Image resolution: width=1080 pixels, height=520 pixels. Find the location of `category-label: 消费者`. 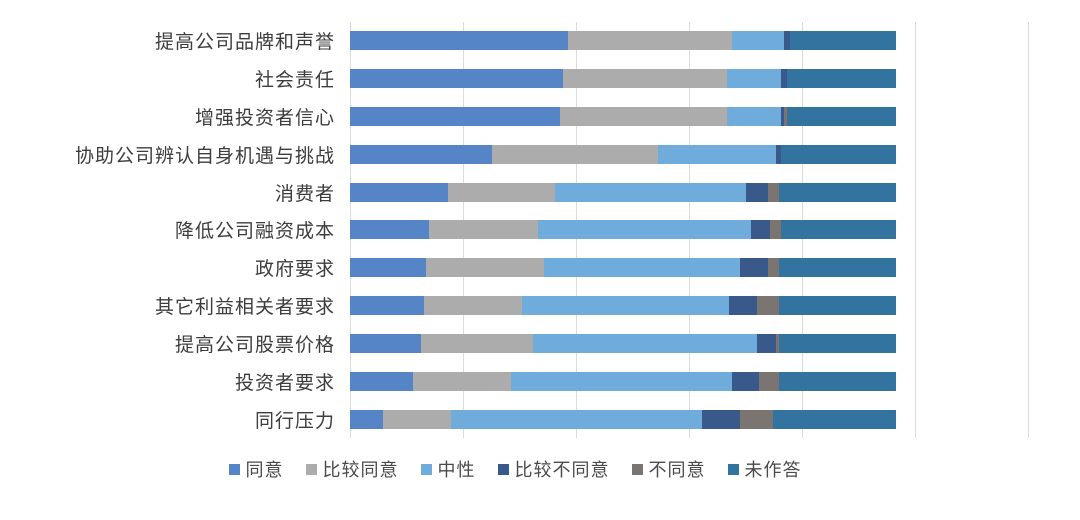

category-label: 消费者 is located at coordinates (304, 194).